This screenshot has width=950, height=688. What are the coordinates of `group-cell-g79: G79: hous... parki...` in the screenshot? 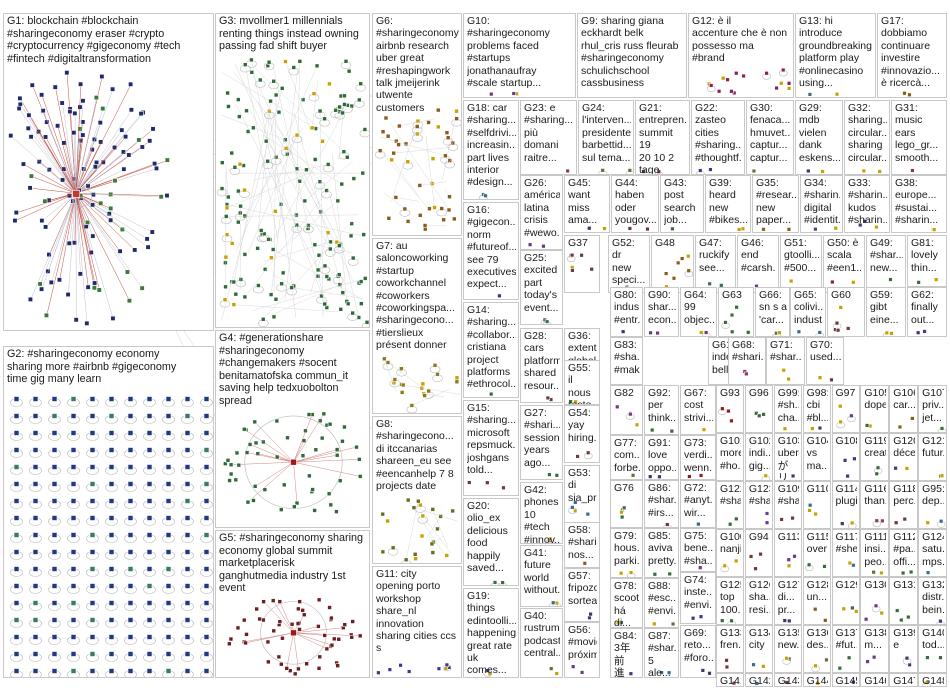 It's located at (626, 553).